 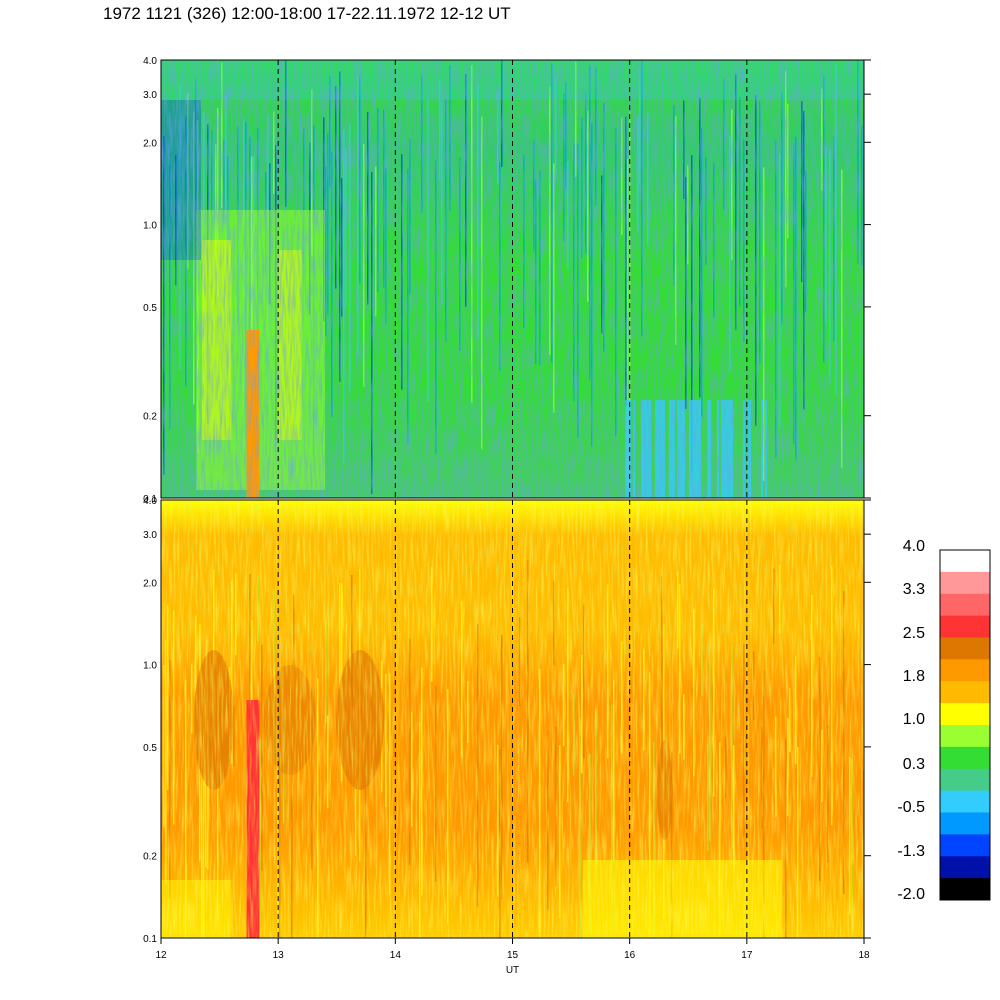 What do you see at coordinates (911, 807) in the screenshot?
I see `colorbar-label: -0.5` at bounding box center [911, 807].